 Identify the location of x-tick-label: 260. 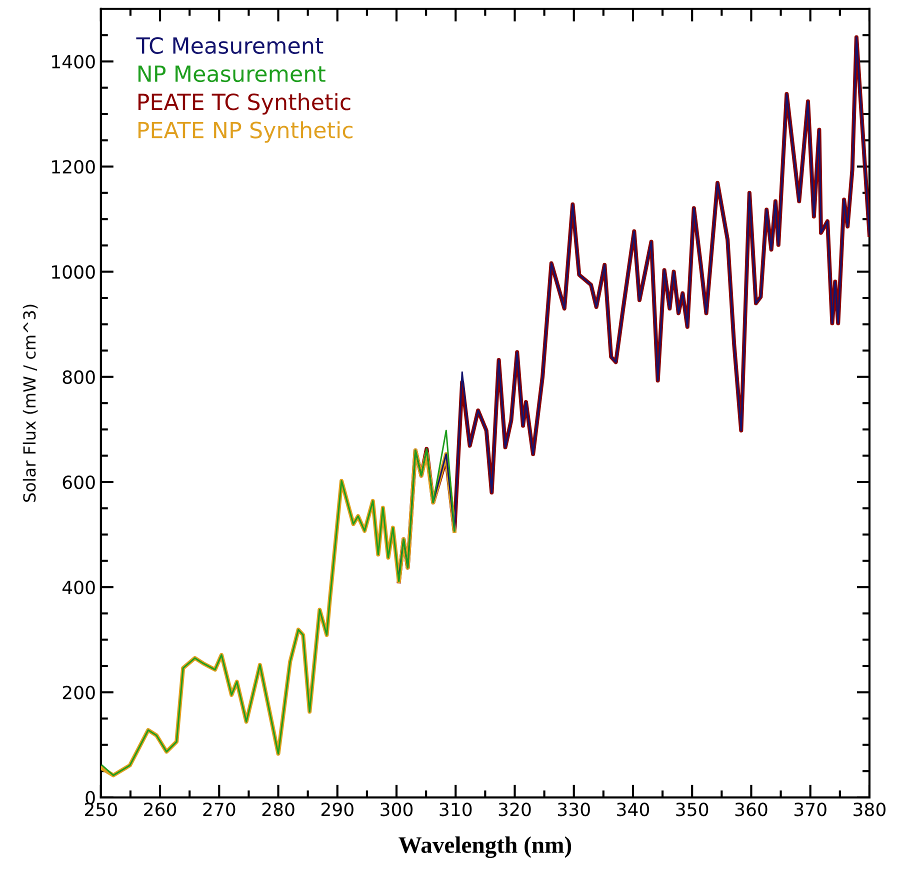
(160, 809).